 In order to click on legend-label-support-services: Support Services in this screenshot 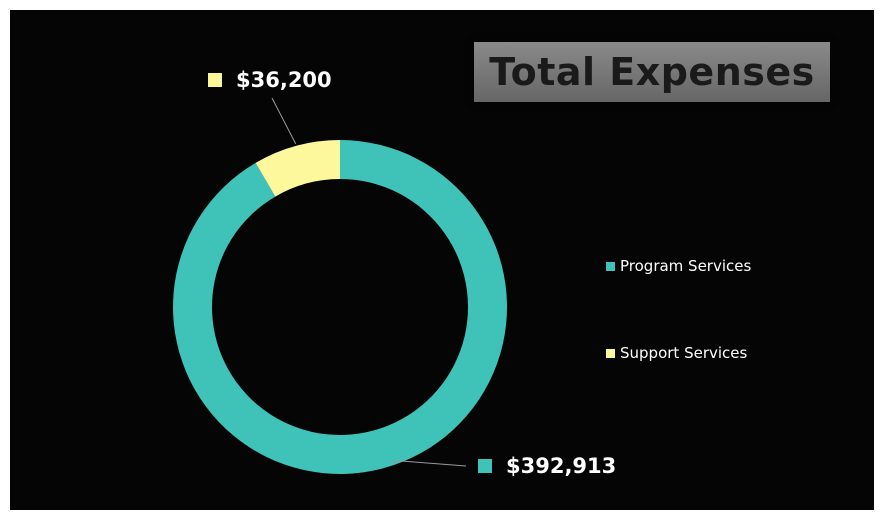, I will do `click(684, 353)`.